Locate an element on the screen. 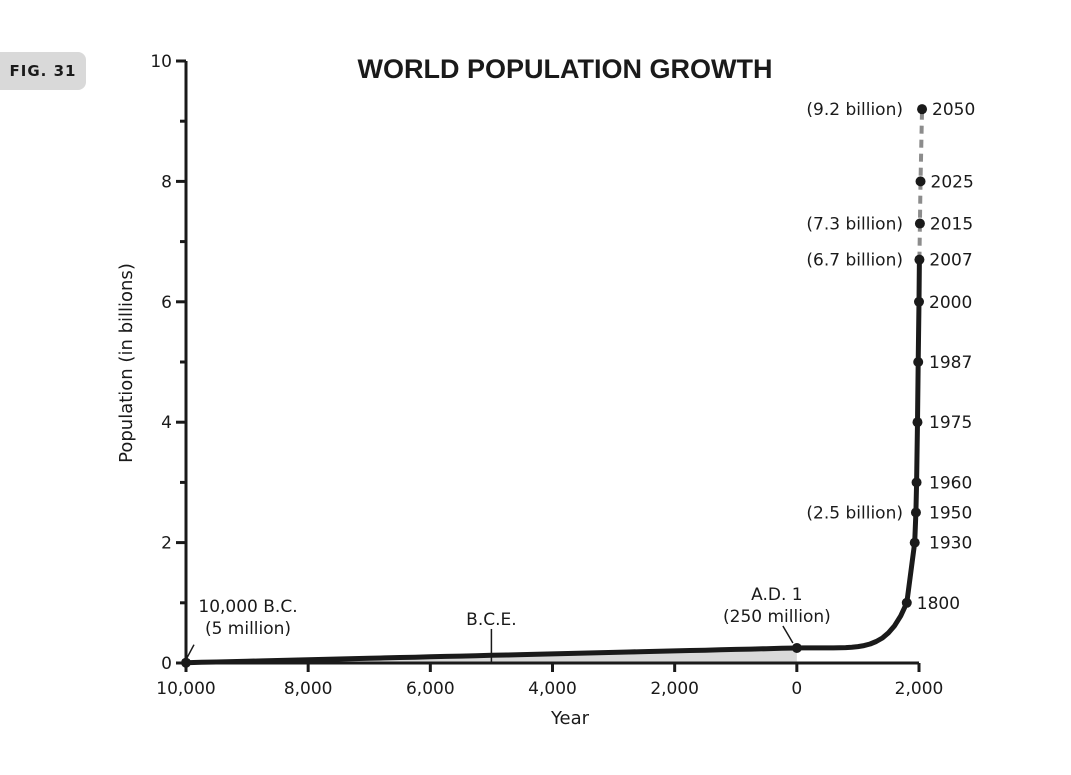 This screenshot has height=775, width=1071. x-tick-label: 10,000 is located at coordinates (185, 689).